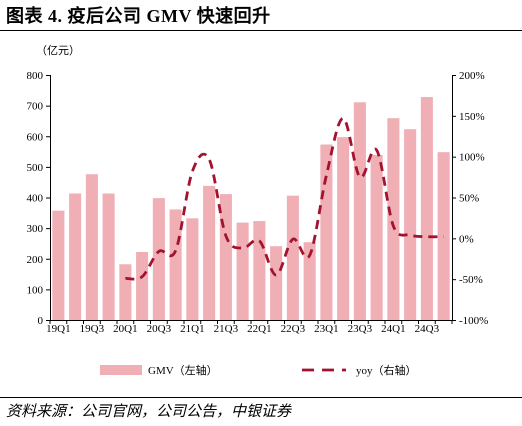  What do you see at coordinates (472, 117) in the screenshot?
I see `right-axis-tick-label: 150%` at bounding box center [472, 117].